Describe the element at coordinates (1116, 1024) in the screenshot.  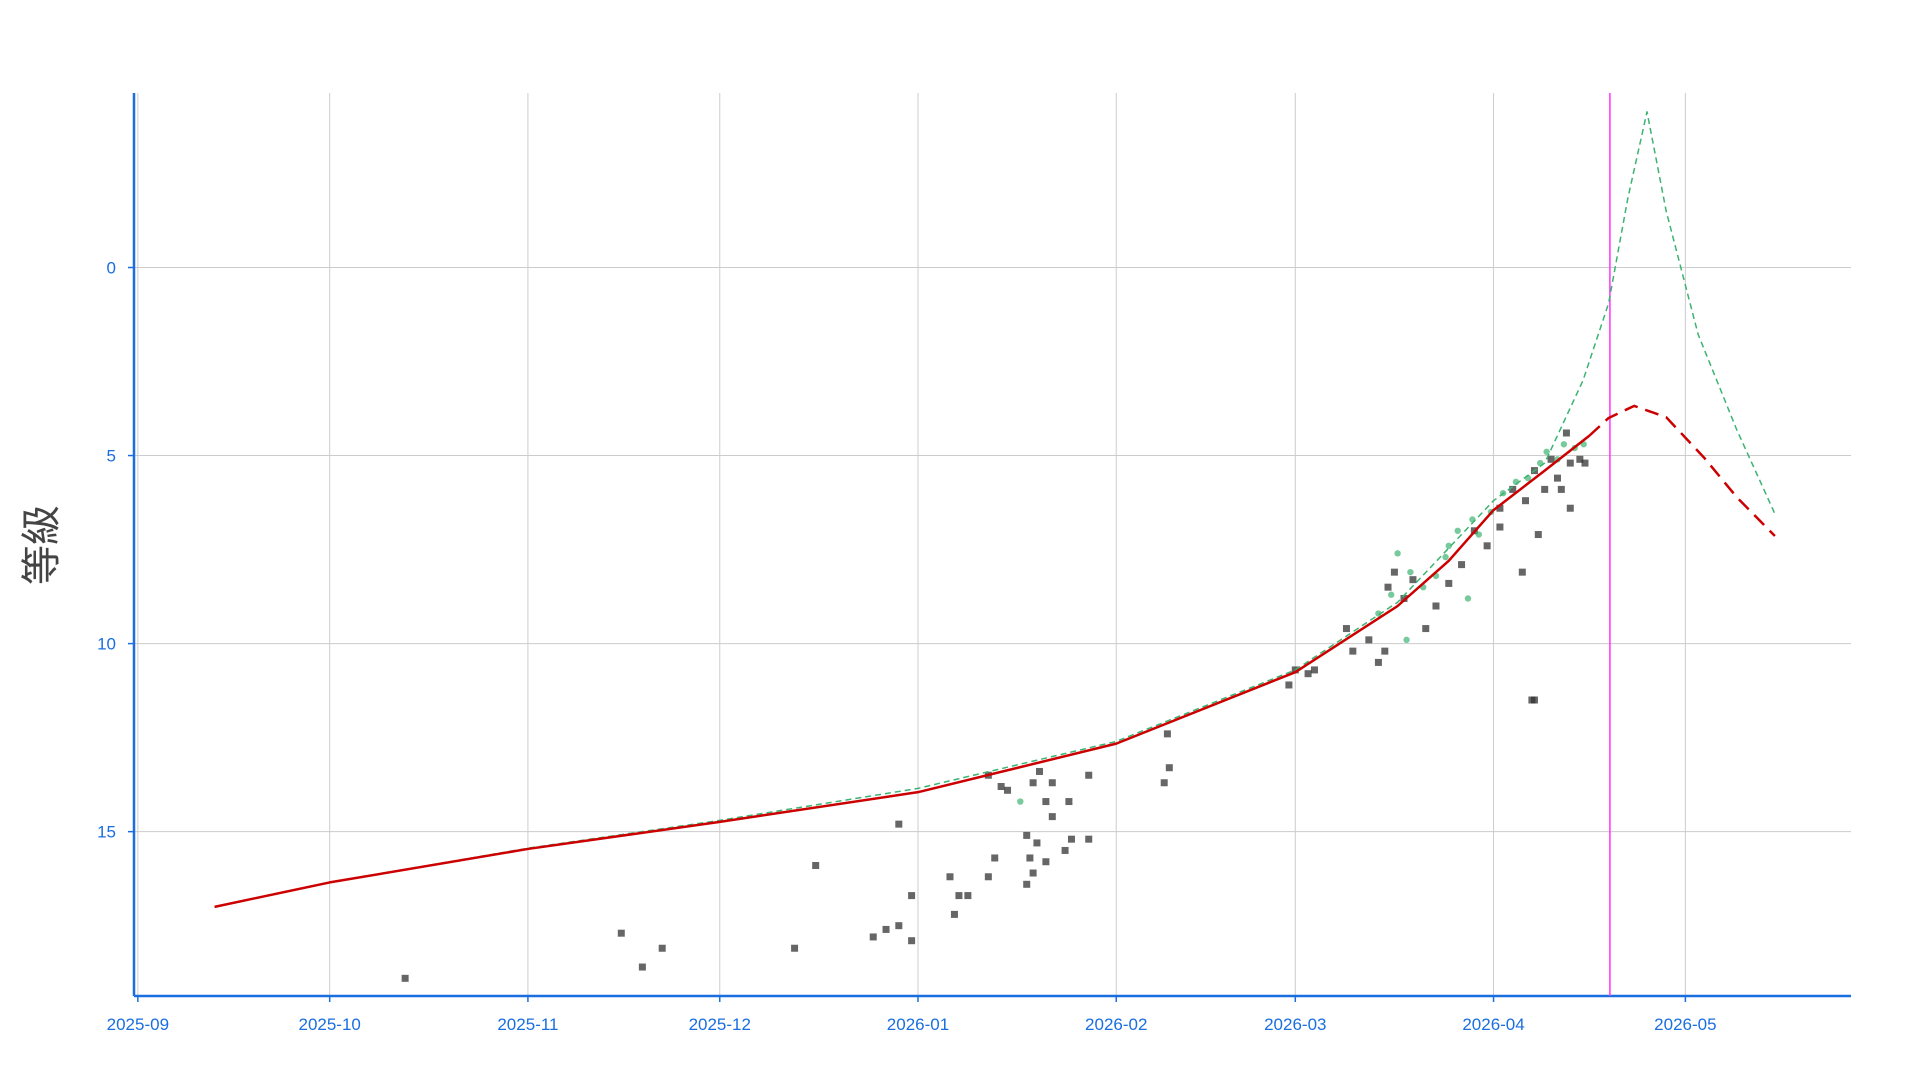
I see `x-tick-label: 2026-02` at that location.